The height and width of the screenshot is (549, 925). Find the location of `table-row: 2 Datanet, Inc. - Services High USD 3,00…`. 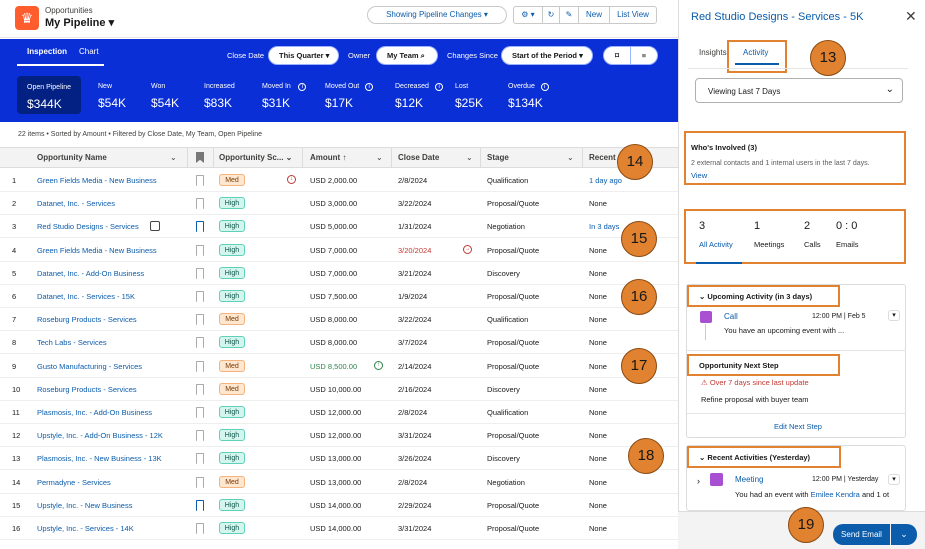

table-row: 2 Datanet, Inc. - Services High USD 3,00… is located at coordinates (339, 204).